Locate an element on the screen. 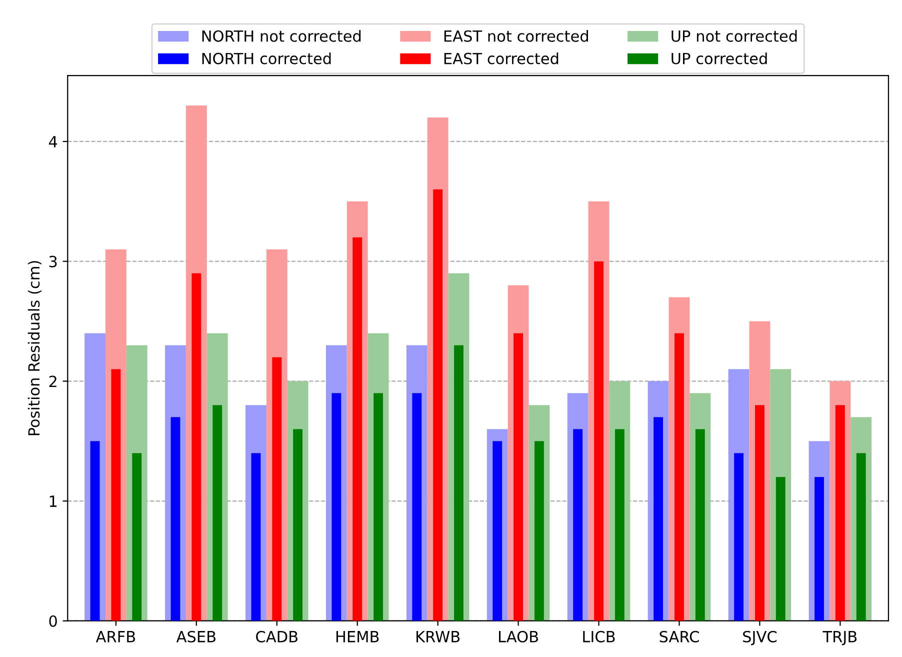 Image resolution: width=902 pixels, height=657 pixels. y-tick-label: 3 is located at coordinates (53, 262).